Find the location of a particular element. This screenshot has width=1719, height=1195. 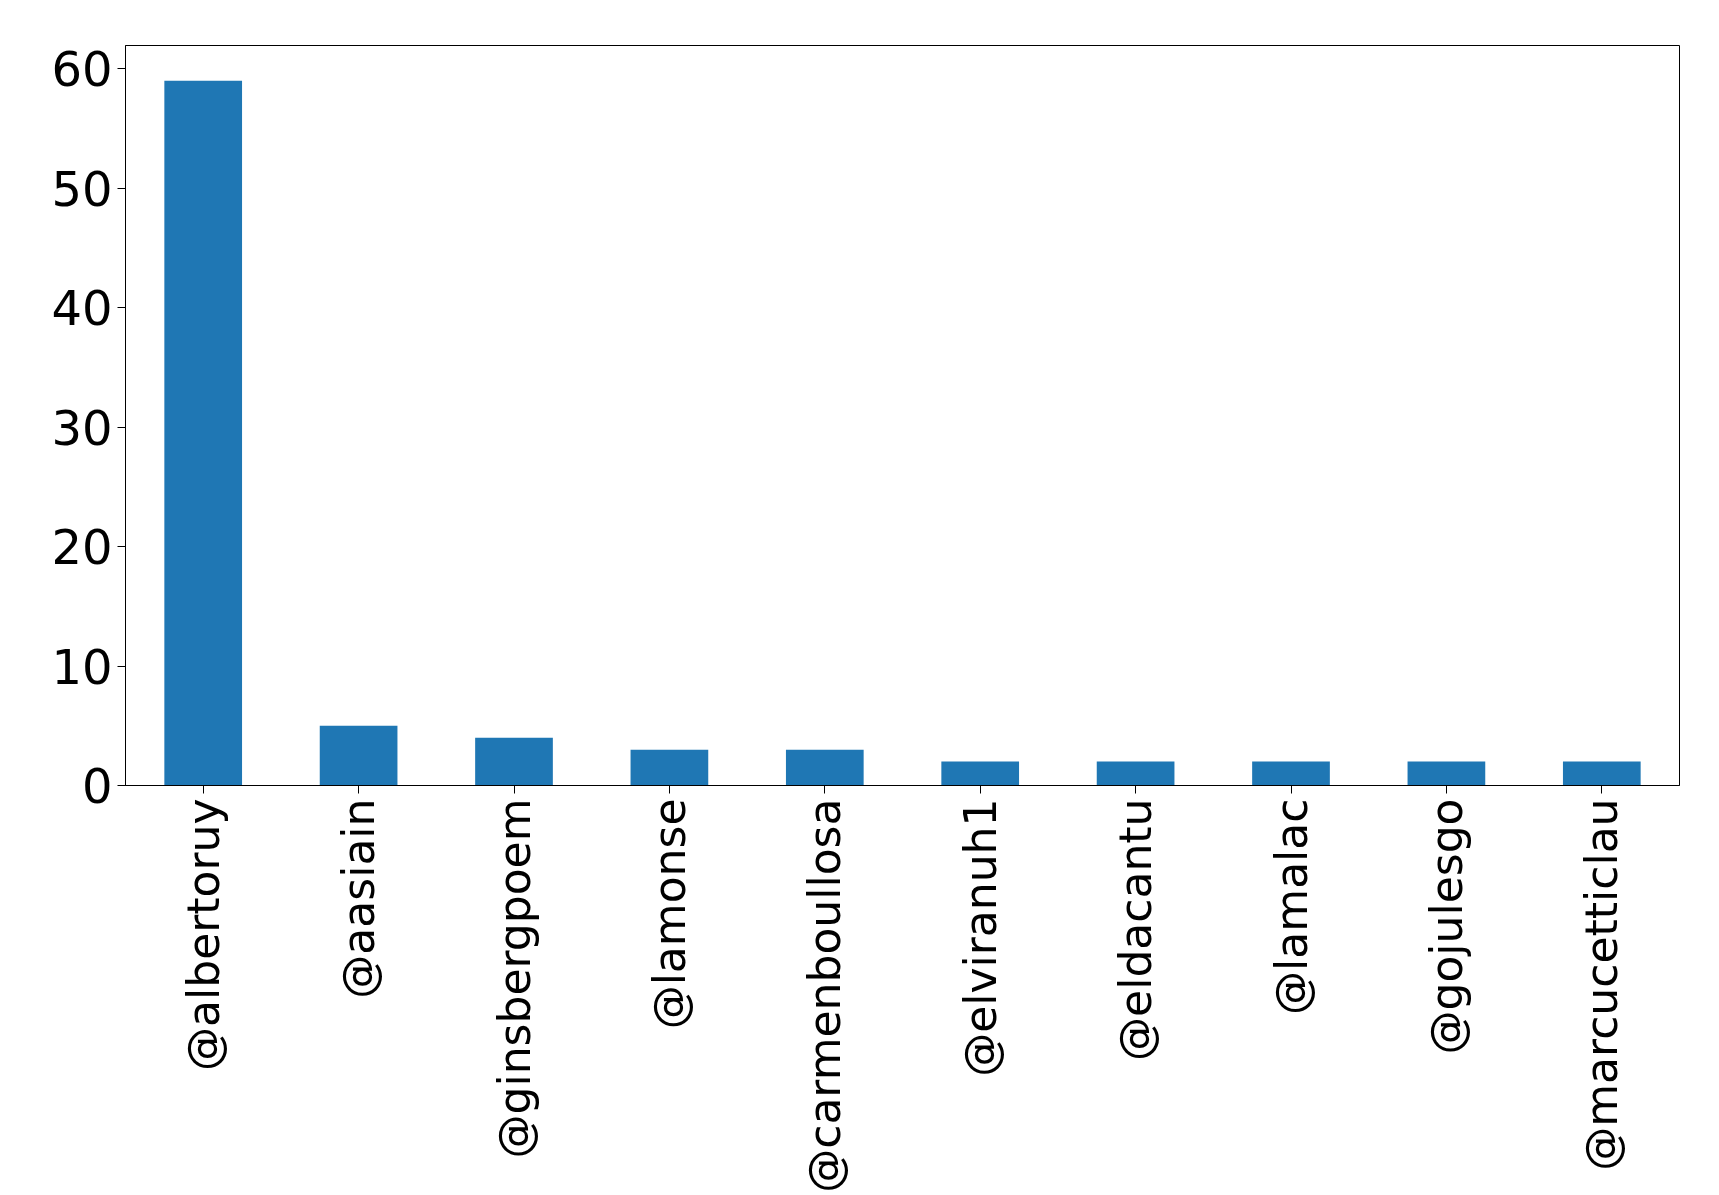

y-tick-label: 10 is located at coordinates (82, 666).